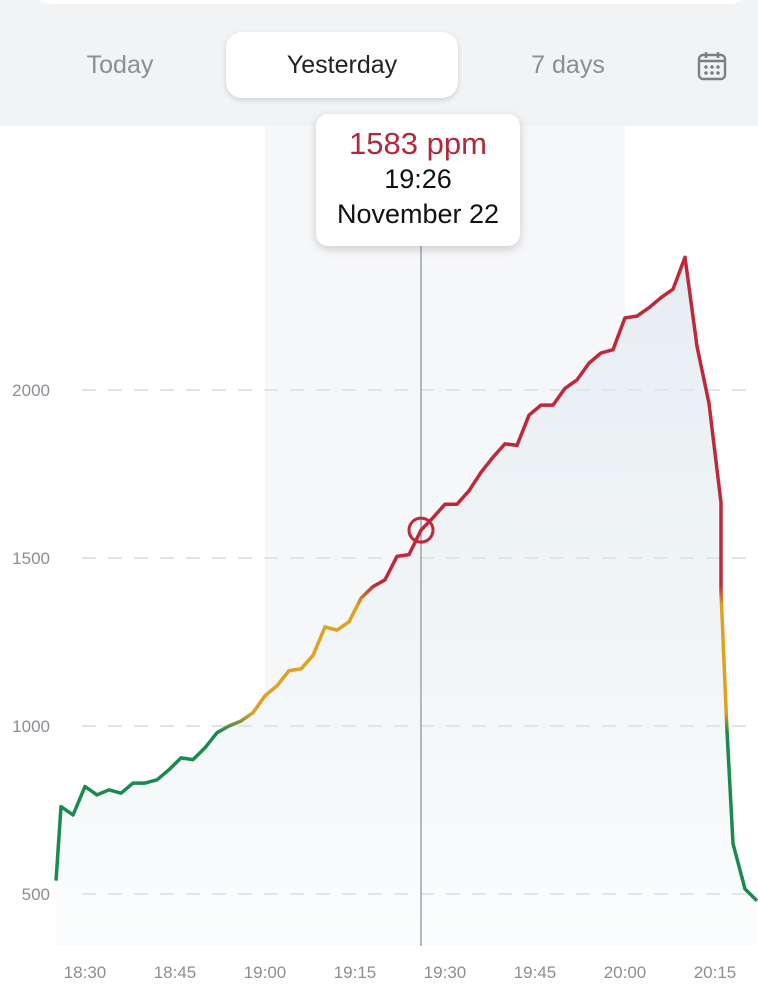 Image resolution: width=758 pixels, height=1000 pixels. What do you see at coordinates (391, 2) in the screenshot?
I see `top-card` at bounding box center [391, 2].